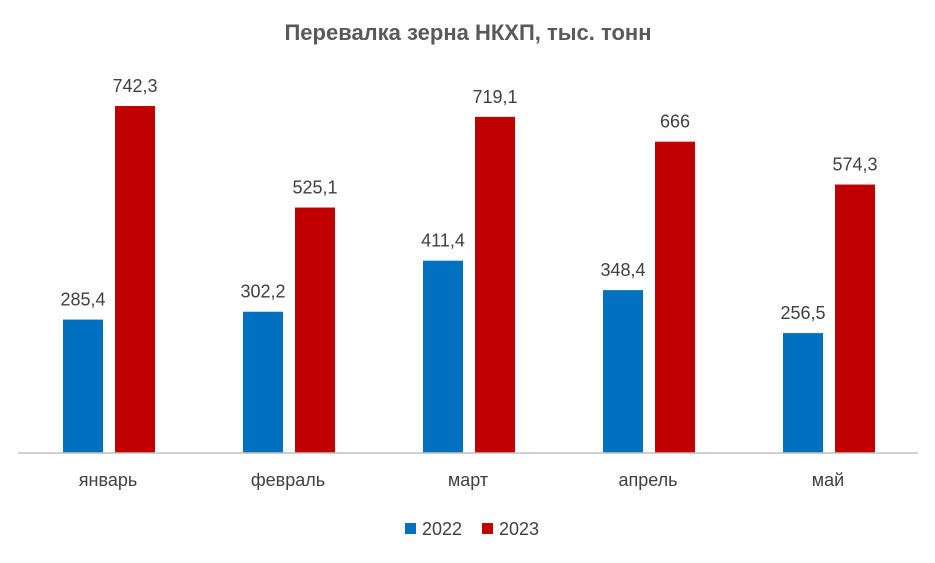 Image resolution: width=935 pixels, height=563 pixels. Describe the element at coordinates (622, 270) in the screenshot. I see `data-label-2022-4: 348,4` at that location.